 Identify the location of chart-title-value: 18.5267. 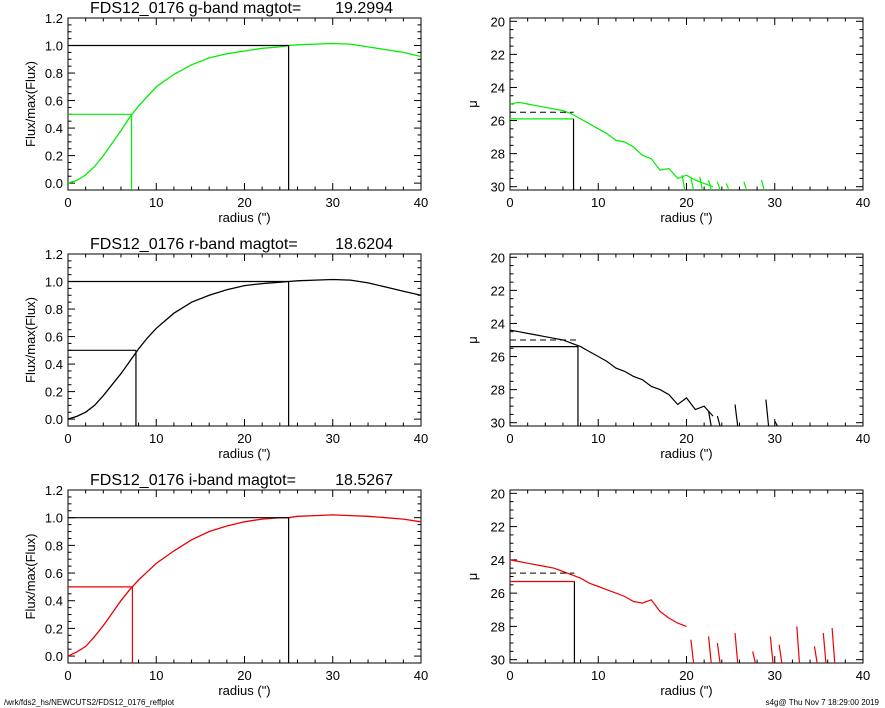
(364, 480).